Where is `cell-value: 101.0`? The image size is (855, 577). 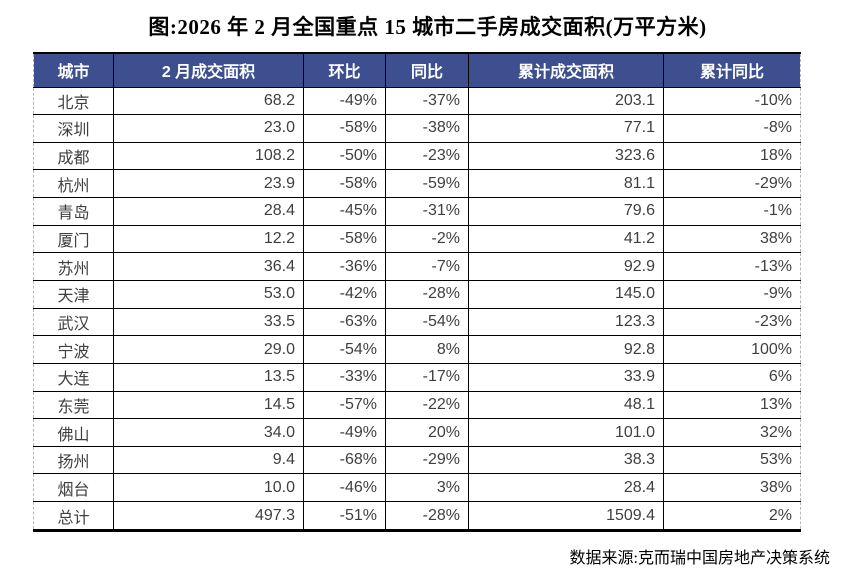 cell-value: 101.0 is located at coordinates (566, 432).